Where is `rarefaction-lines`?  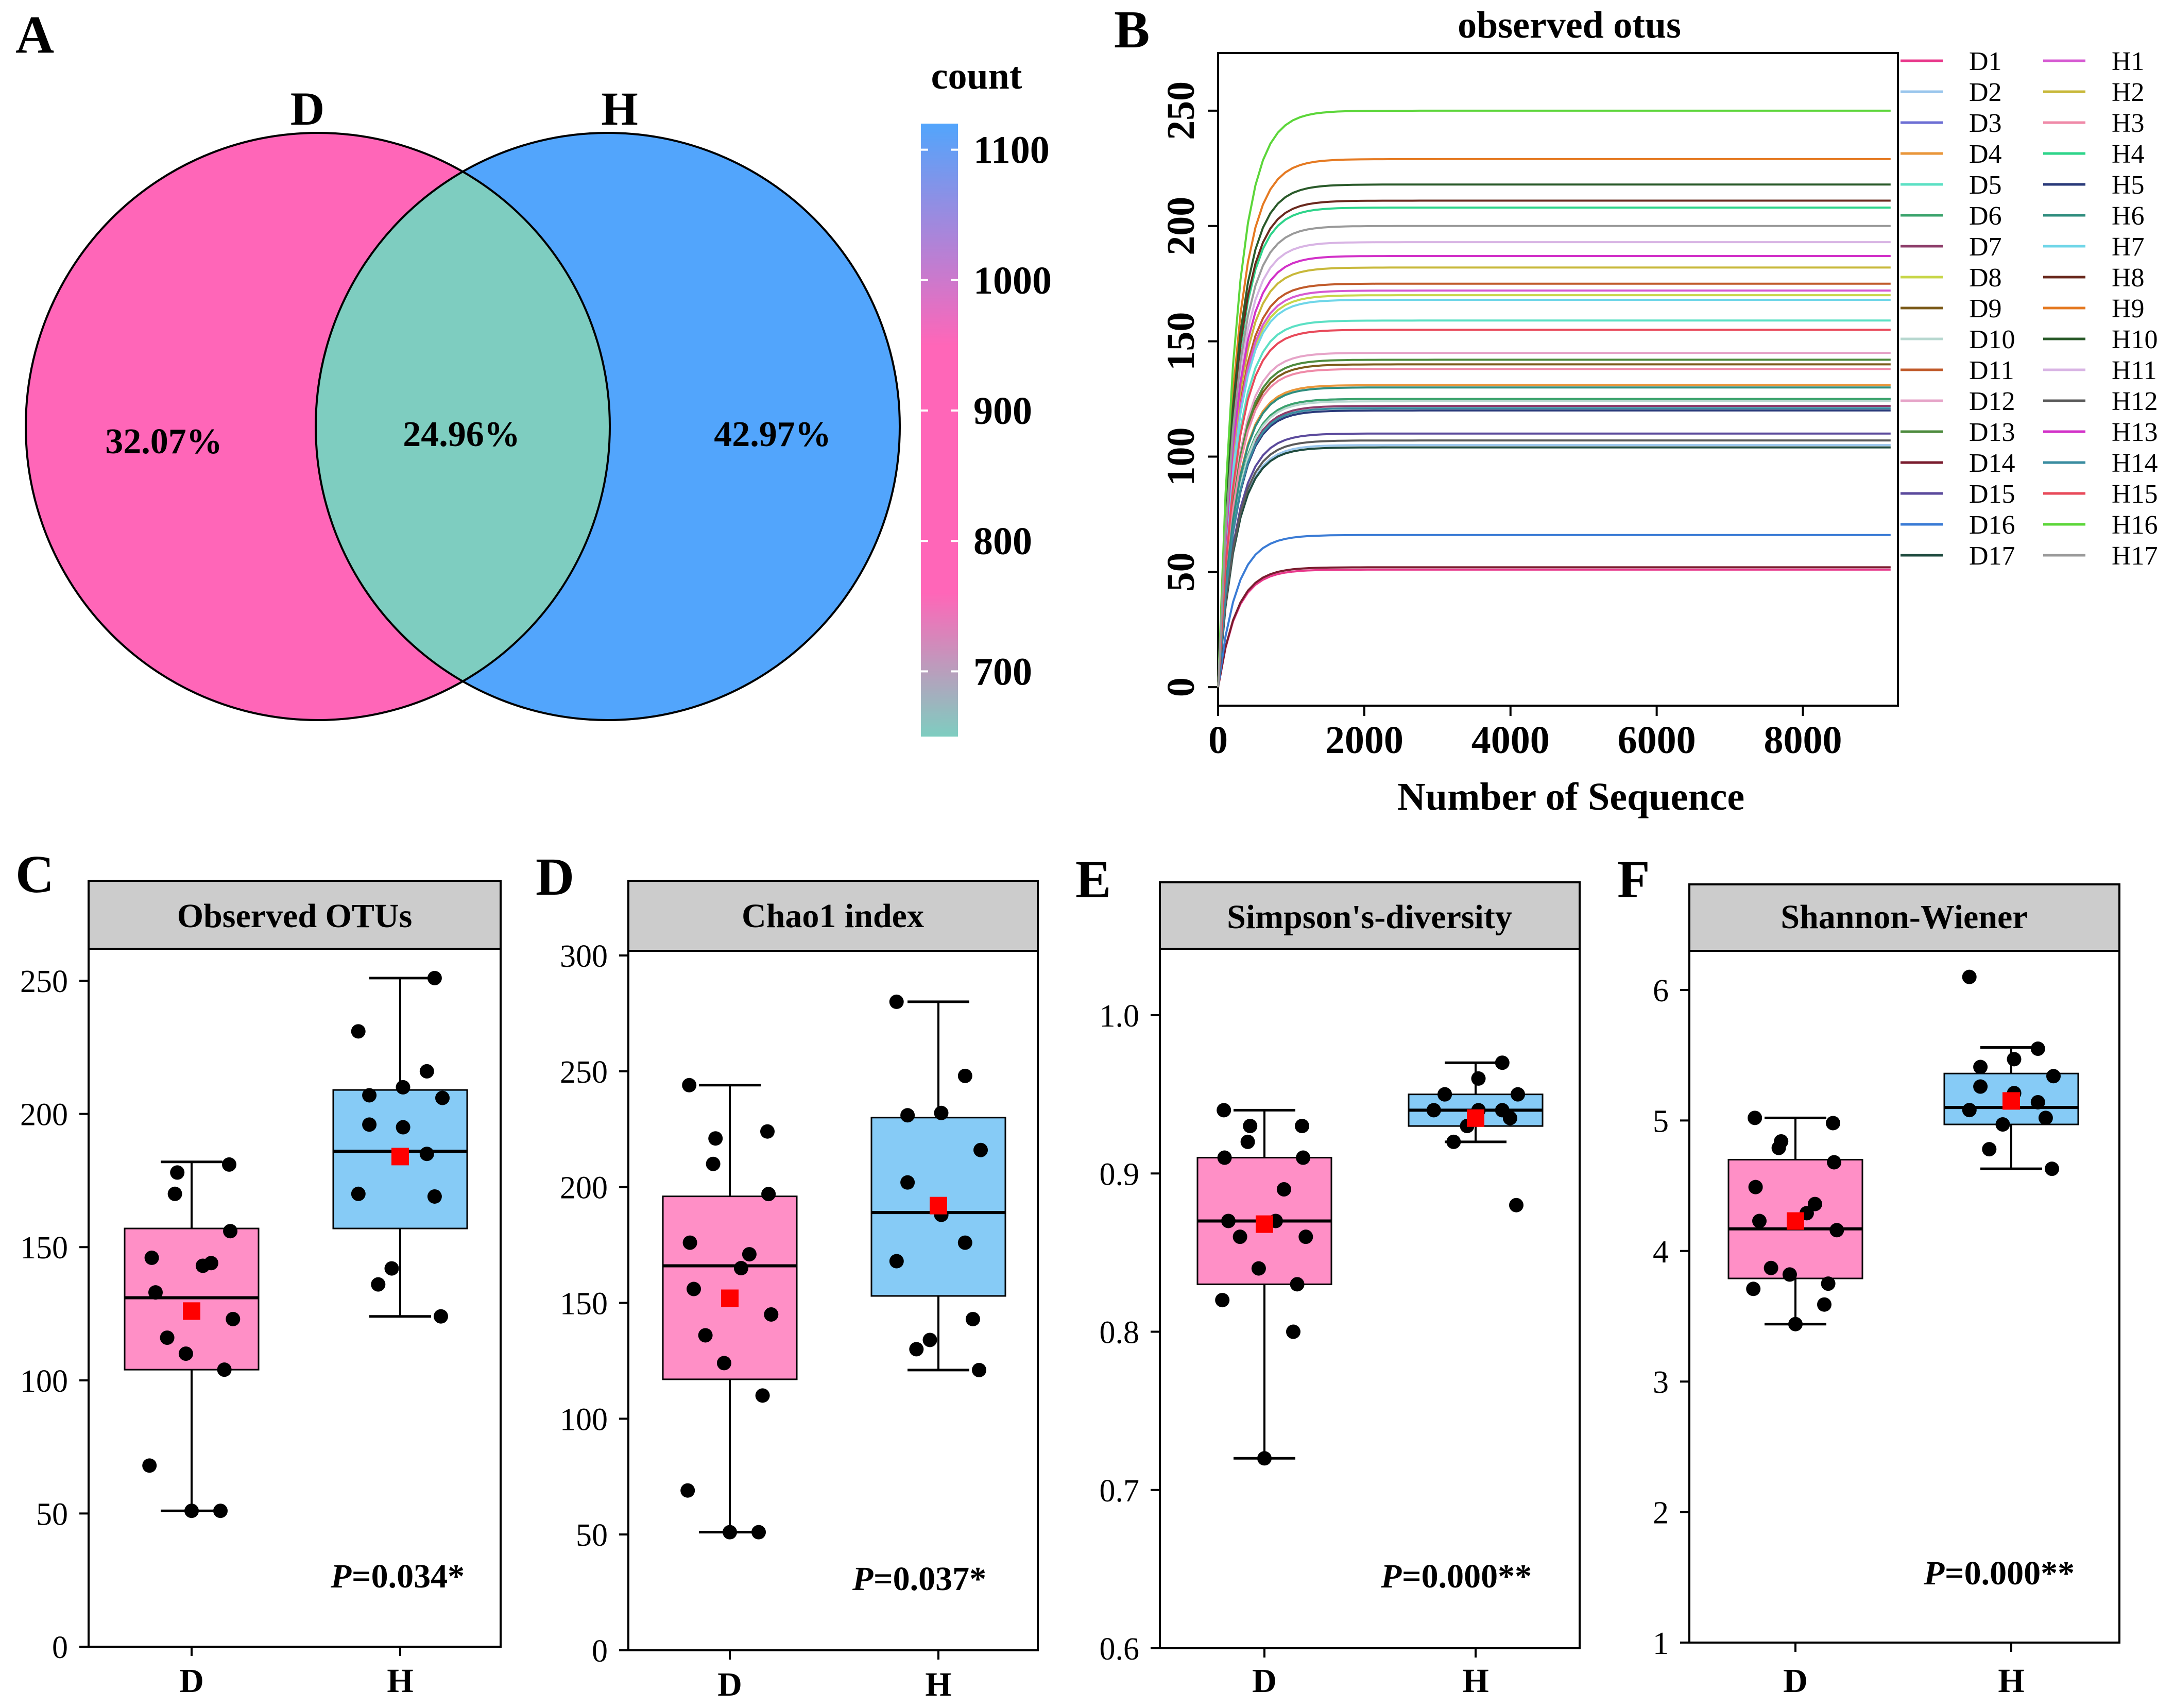
rarefaction-lines is located at coordinates (1554, 398).